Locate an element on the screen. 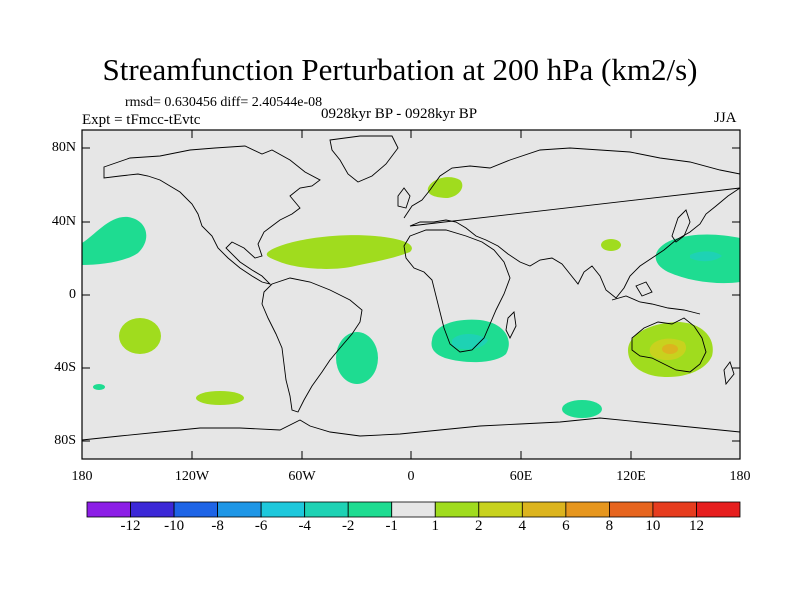 The width and height of the screenshot is (800, 600). lon-label-120w: 120W is located at coordinates (192, 476).